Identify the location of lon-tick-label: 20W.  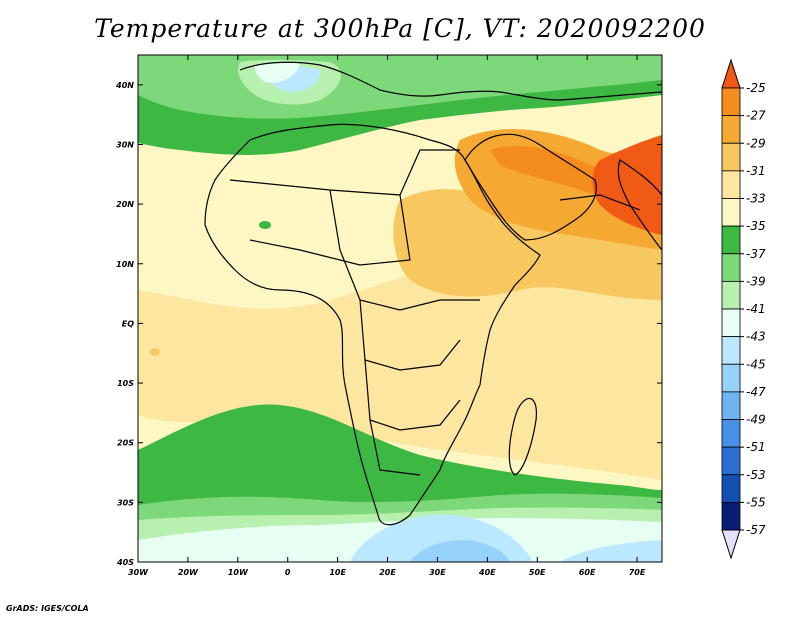
(188, 572).